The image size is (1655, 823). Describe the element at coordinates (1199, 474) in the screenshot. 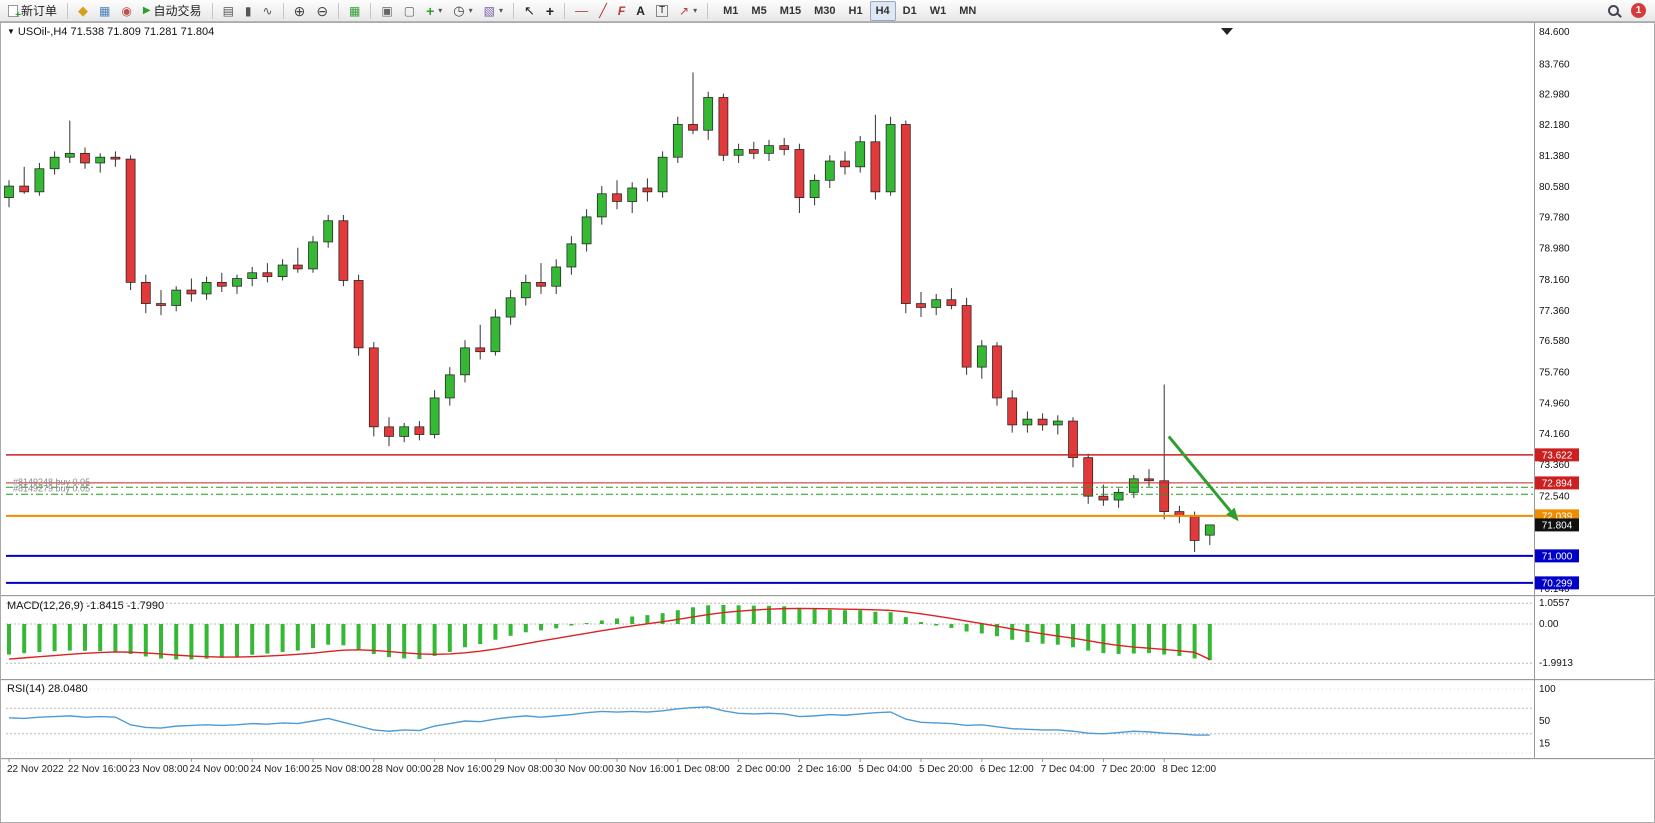

I see `arrow-annotation` at that location.